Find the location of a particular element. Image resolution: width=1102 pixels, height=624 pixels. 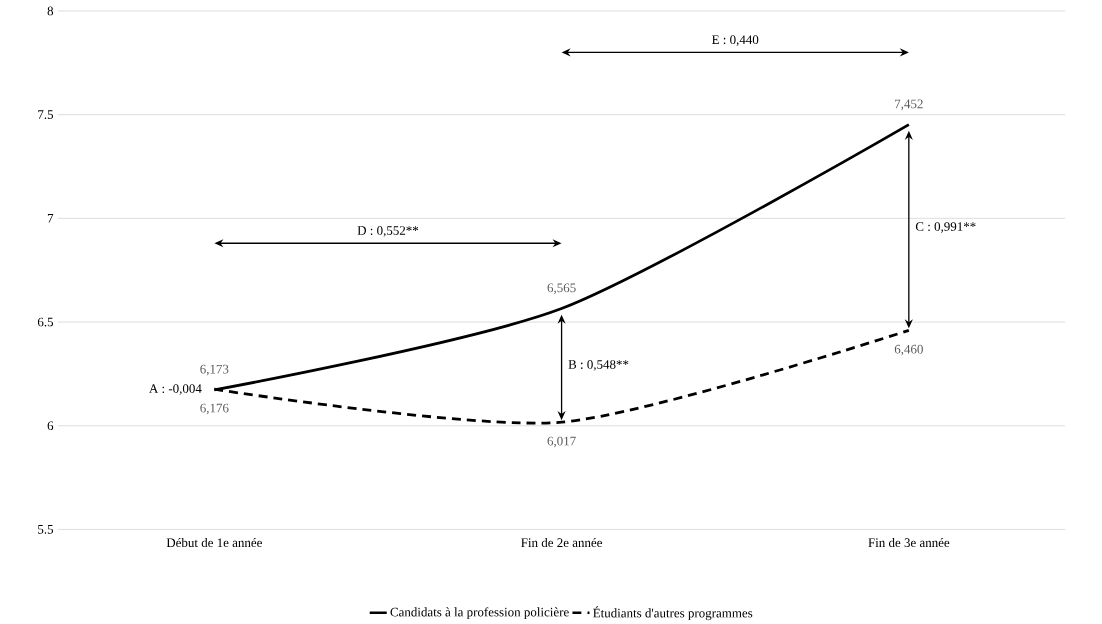

data-label: 6,460 is located at coordinates (908, 350).